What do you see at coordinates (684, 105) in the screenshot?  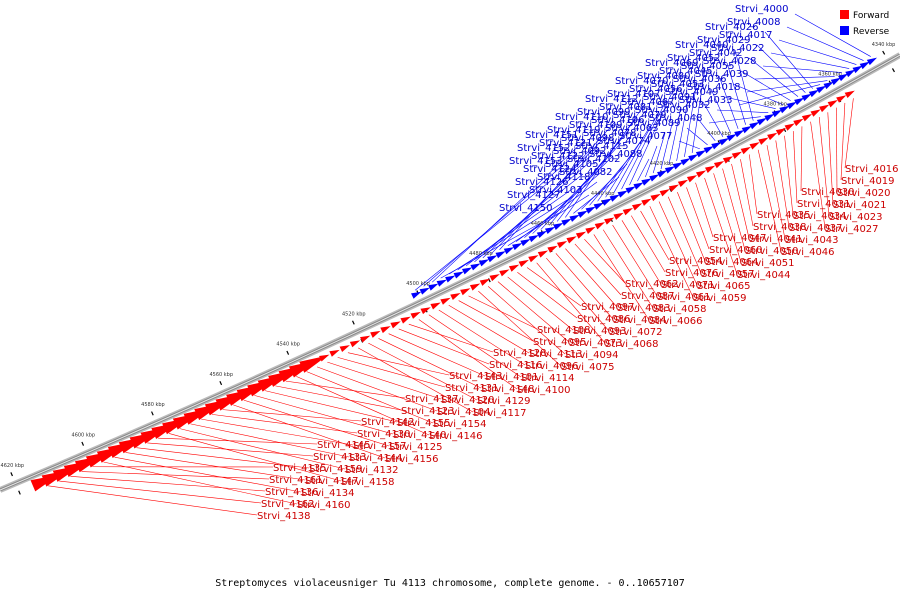 I see `reverse-gene-label: Strvi_4032` at bounding box center [684, 105].